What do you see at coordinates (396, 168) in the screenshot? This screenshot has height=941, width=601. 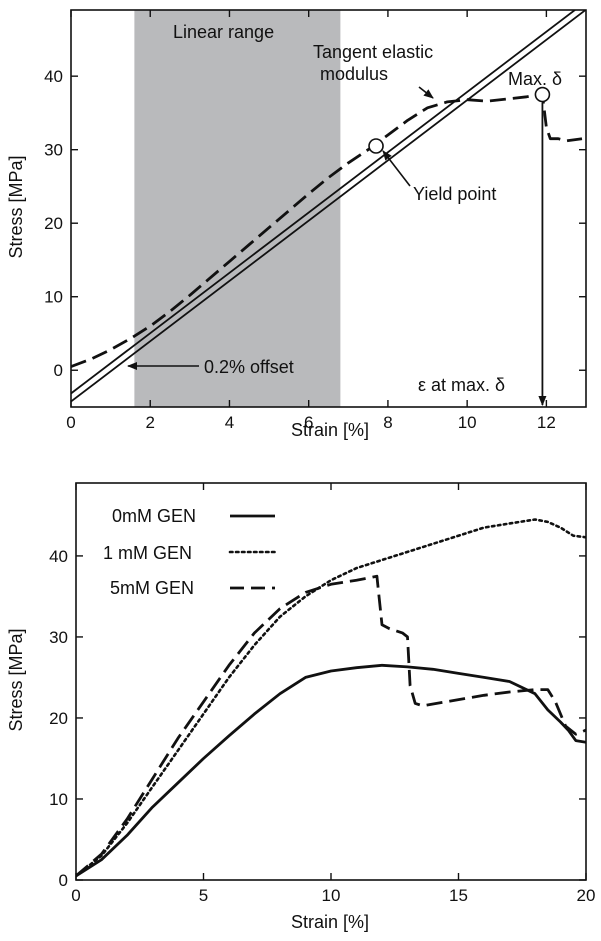 I see `yield-point-arrow` at bounding box center [396, 168].